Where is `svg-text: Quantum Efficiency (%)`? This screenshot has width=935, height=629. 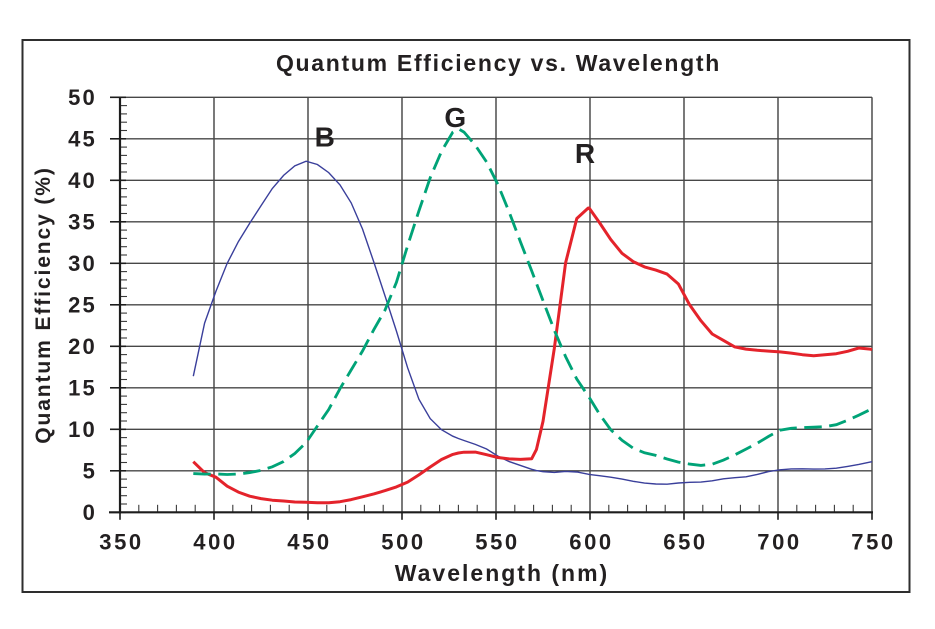 svg-text: Quantum Efficiency (%) is located at coordinates (43, 305).